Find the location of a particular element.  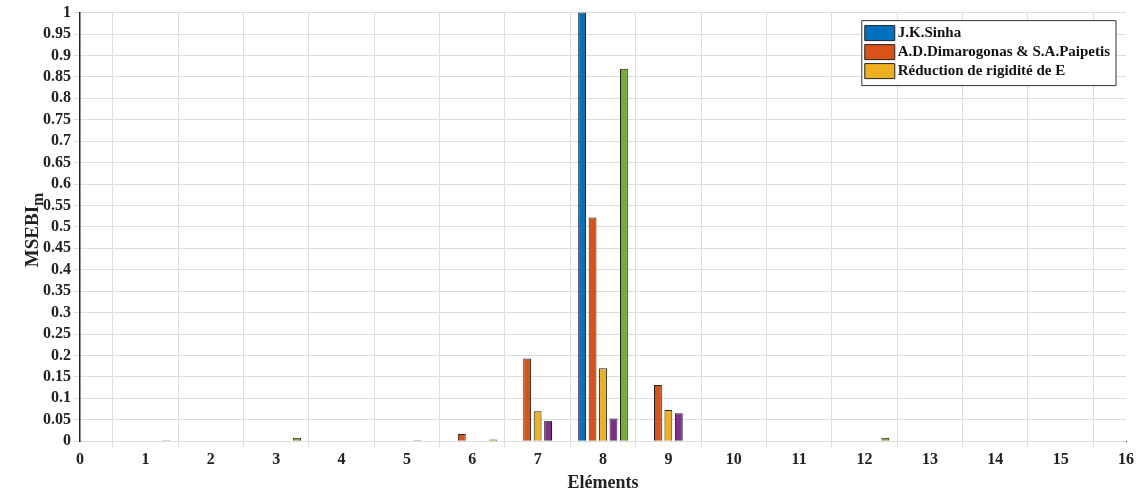

y-tick-label: 1 is located at coordinates (67, 11).